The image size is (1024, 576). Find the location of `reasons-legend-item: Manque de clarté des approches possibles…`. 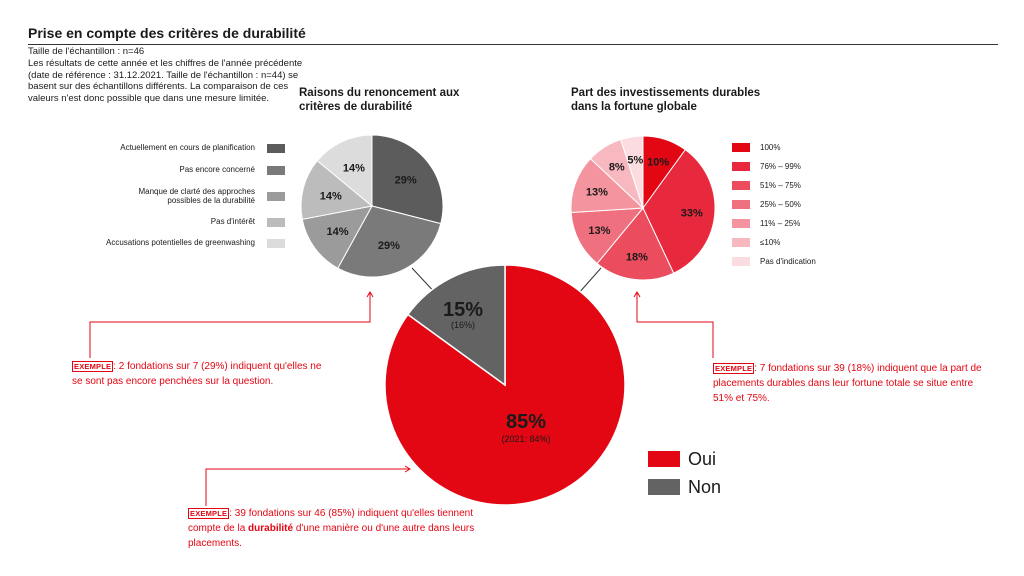

reasons-legend-item: Manque de clarté des approches possibles… is located at coordinates (162, 196).